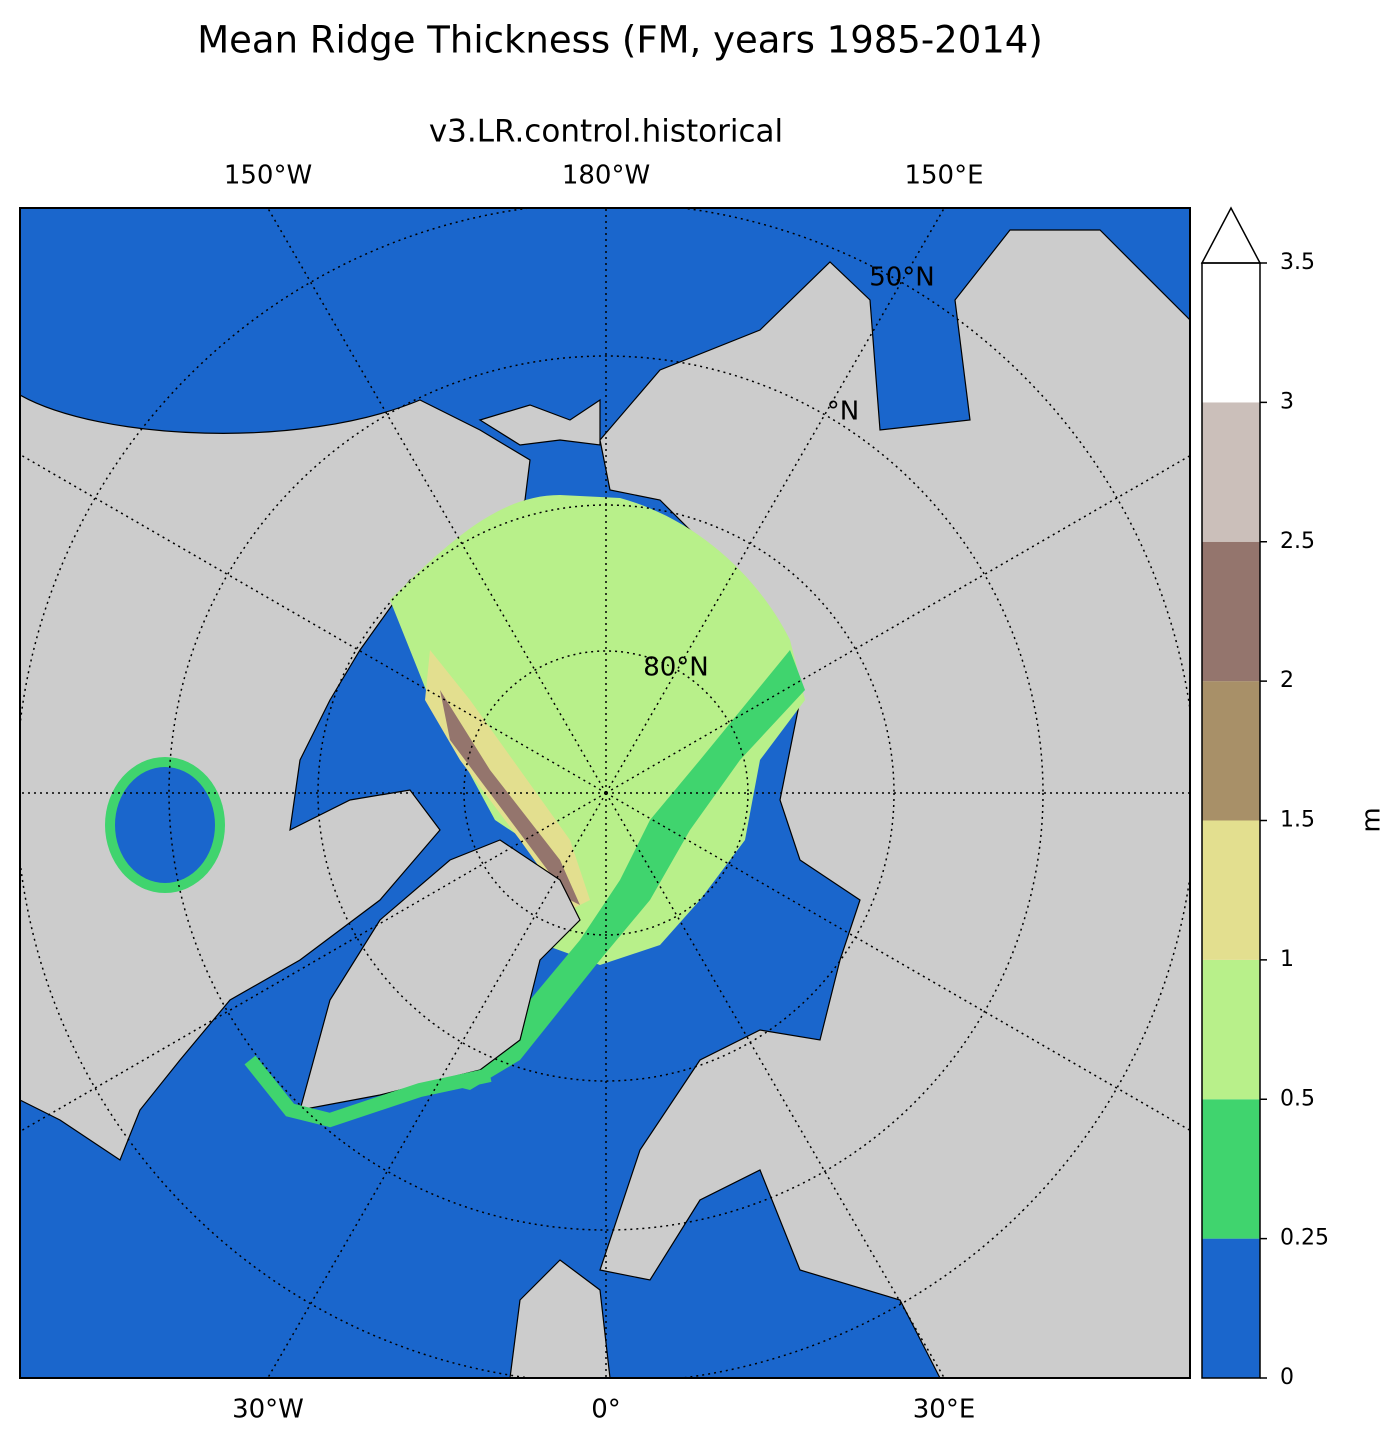  I want to click on colorbar-tick-label: 3, so click(1287, 401).